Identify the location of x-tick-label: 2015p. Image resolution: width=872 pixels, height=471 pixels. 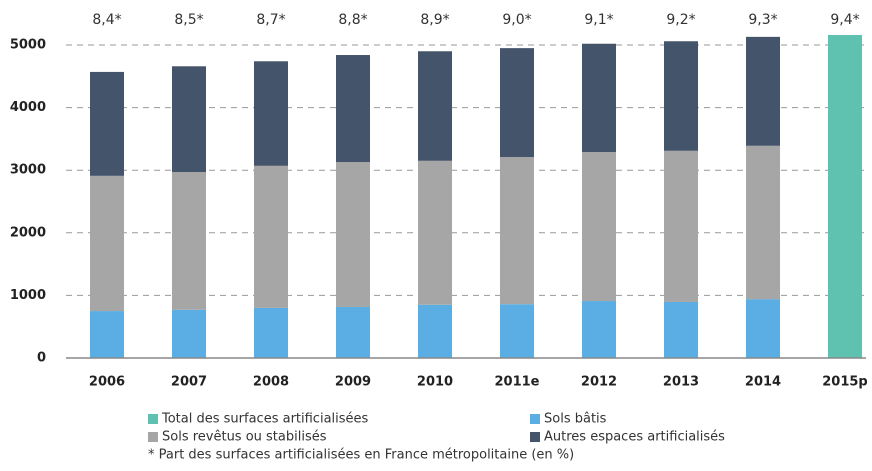
(845, 382).